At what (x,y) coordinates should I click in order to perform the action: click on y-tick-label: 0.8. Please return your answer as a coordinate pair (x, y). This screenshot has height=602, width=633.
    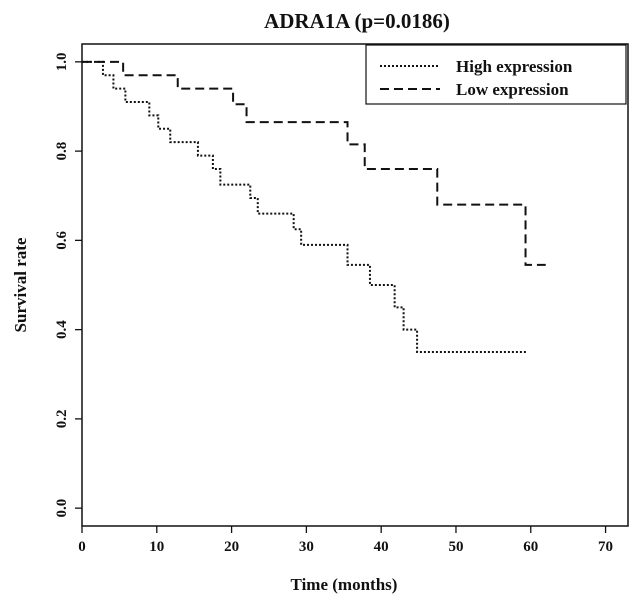
    Looking at the image, I should click on (62, 151).